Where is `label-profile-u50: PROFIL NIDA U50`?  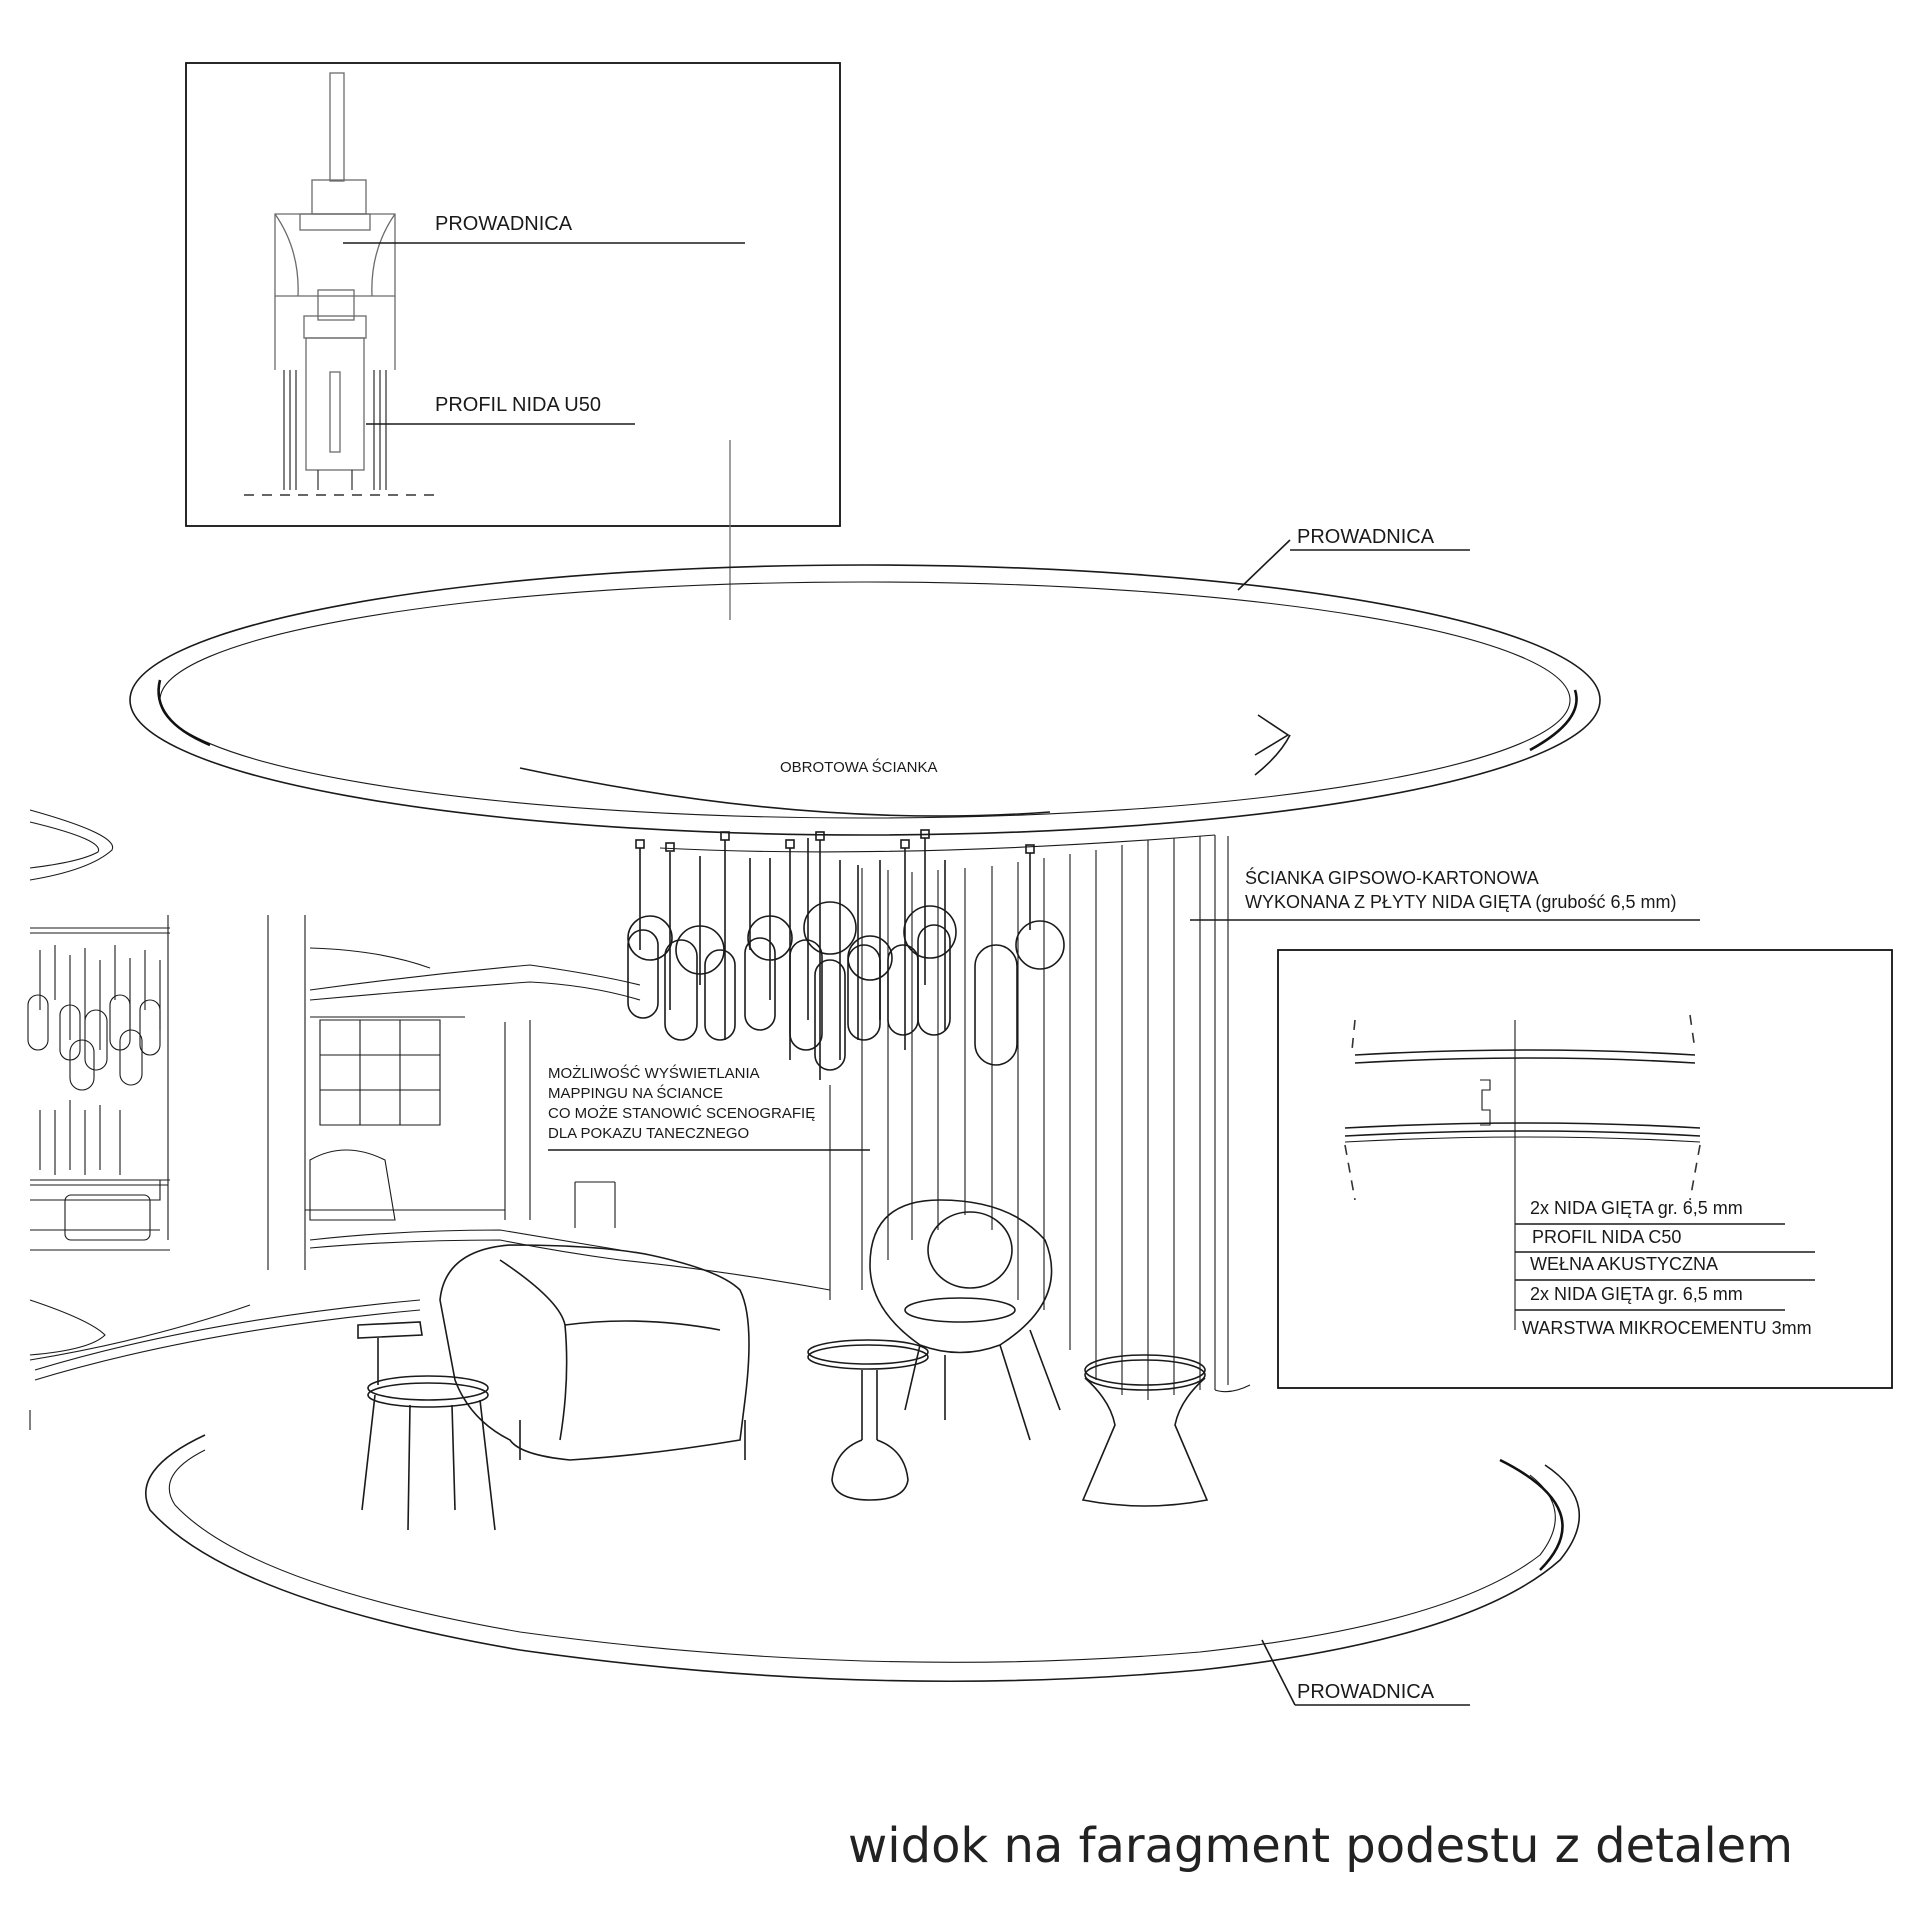
label-profile-u50: PROFIL NIDA U50 is located at coordinates (518, 405).